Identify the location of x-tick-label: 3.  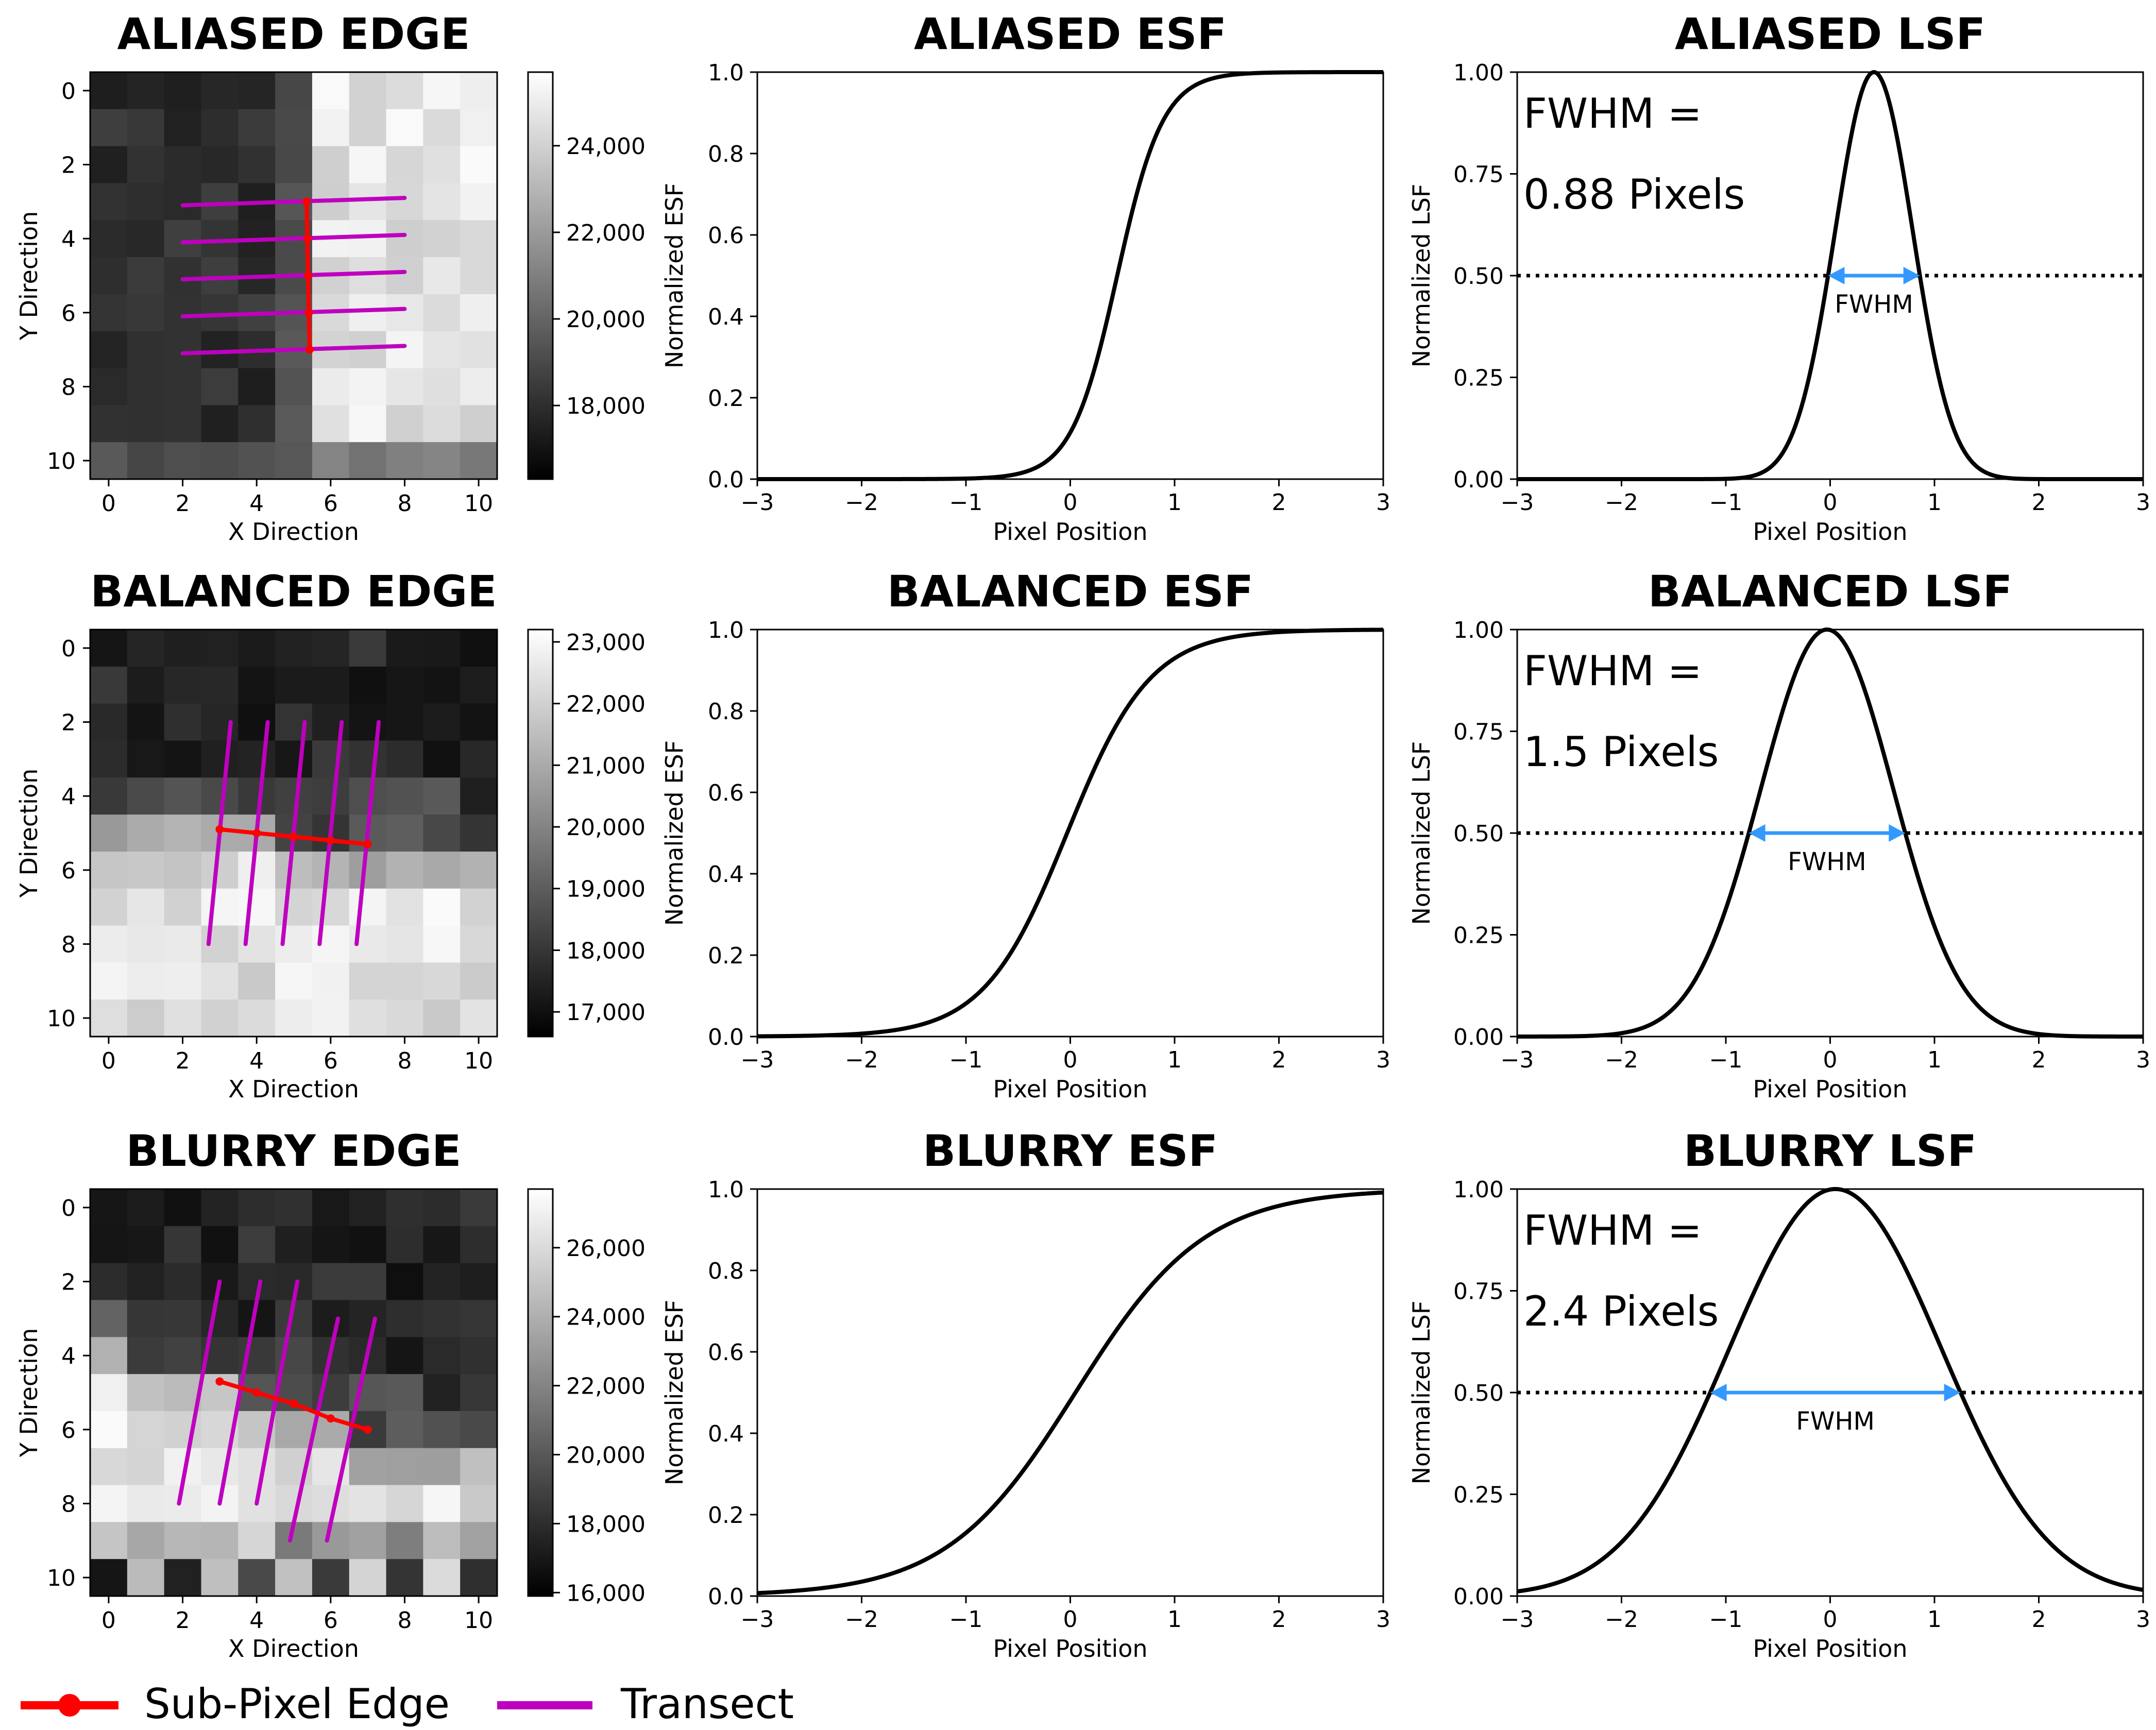
(2143, 1620).